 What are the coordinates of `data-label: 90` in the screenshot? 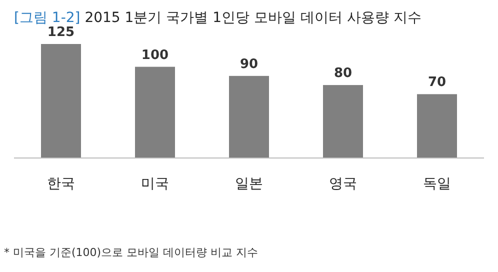 It's located at (249, 64).